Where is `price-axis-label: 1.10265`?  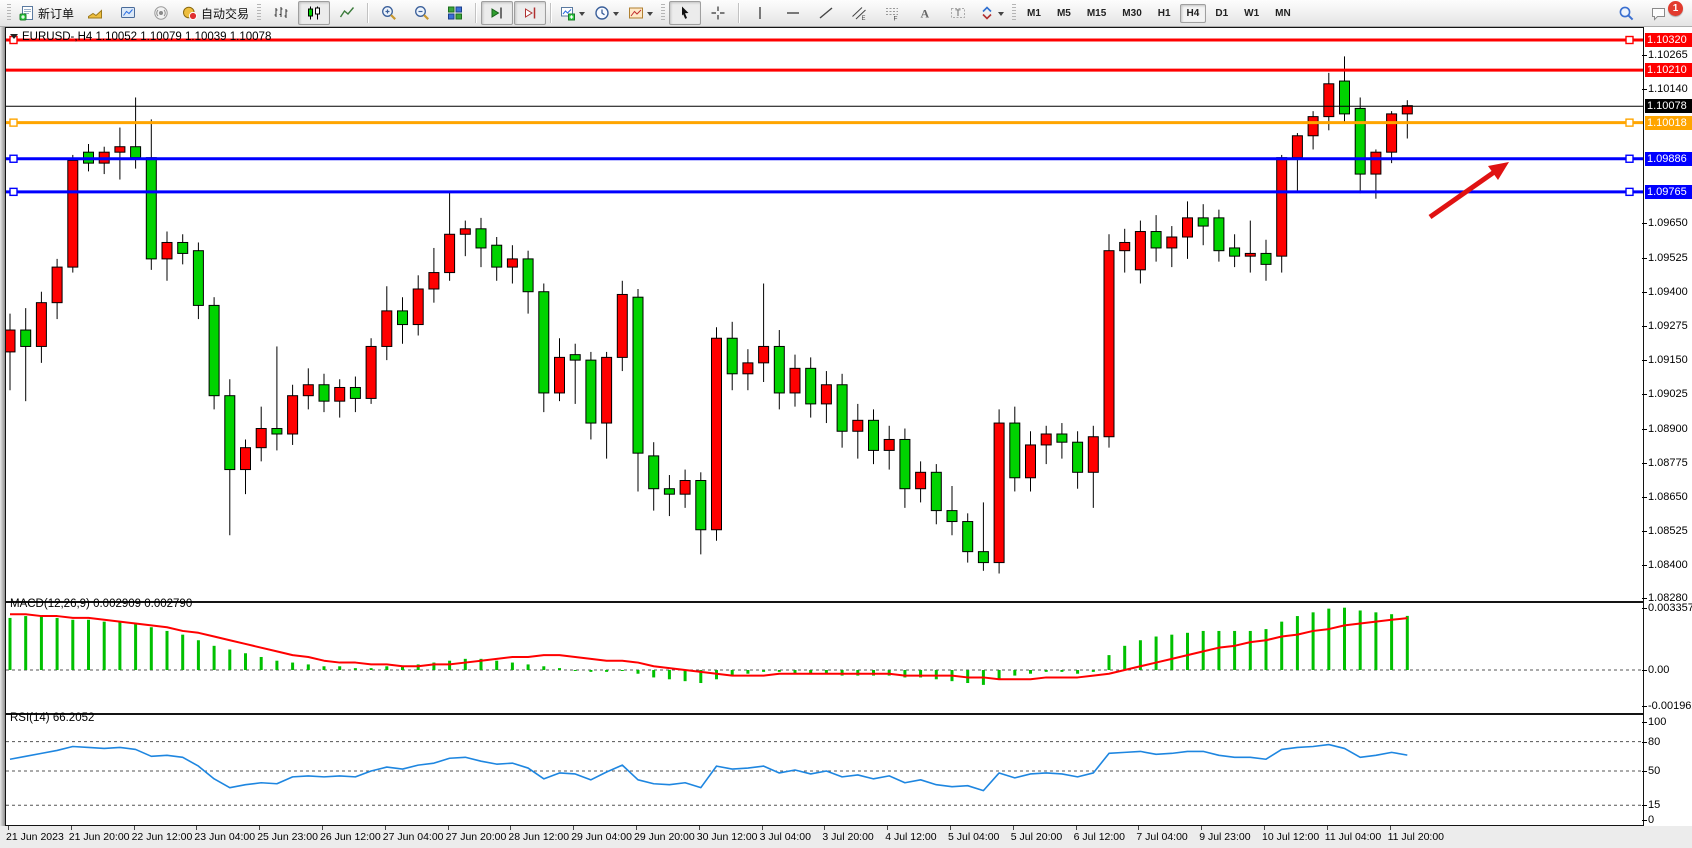 price-axis-label: 1.10265 is located at coordinates (1668, 55).